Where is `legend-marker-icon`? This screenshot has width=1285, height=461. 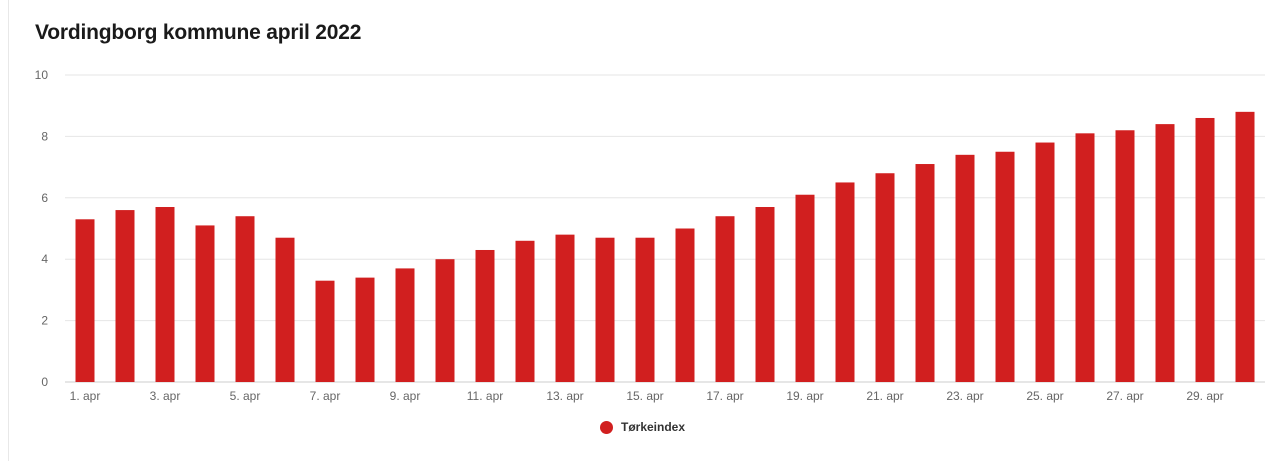
legend-marker-icon is located at coordinates (606, 427).